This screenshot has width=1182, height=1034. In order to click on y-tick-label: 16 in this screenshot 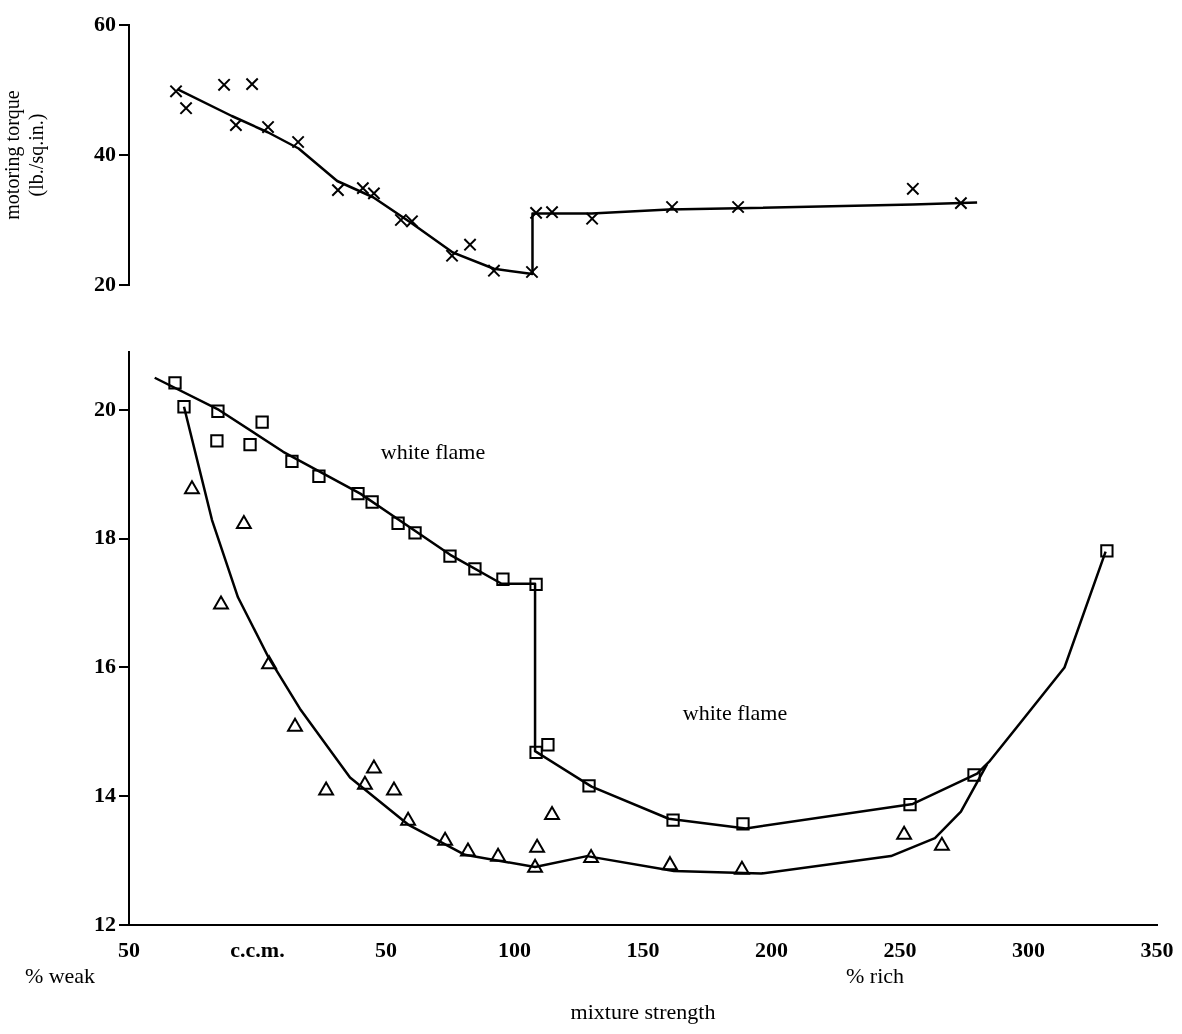, I will do `click(105, 666)`.